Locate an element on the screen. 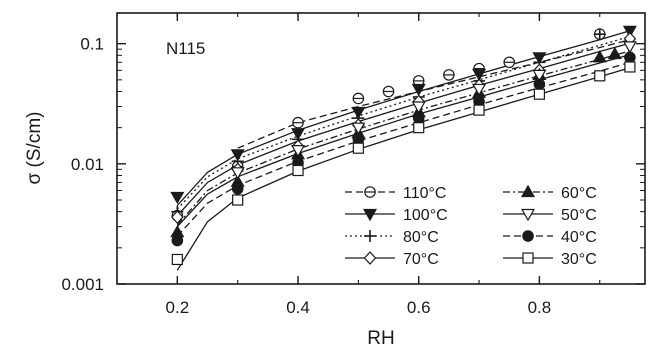 This screenshot has height=358, width=649. series-4-point-8-shape is located at coordinates (614, 53).